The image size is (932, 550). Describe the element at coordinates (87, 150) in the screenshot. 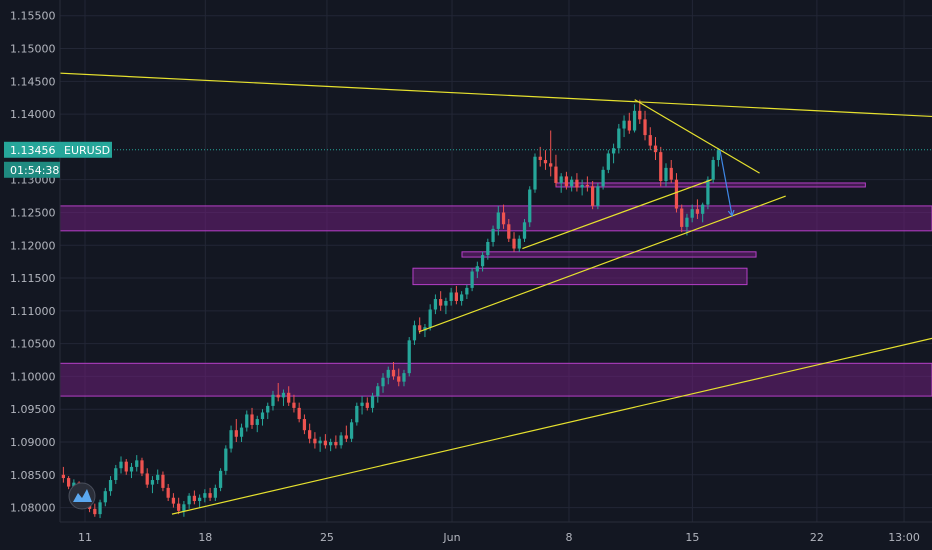

I see `symbol-label: EURUSD` at that location.